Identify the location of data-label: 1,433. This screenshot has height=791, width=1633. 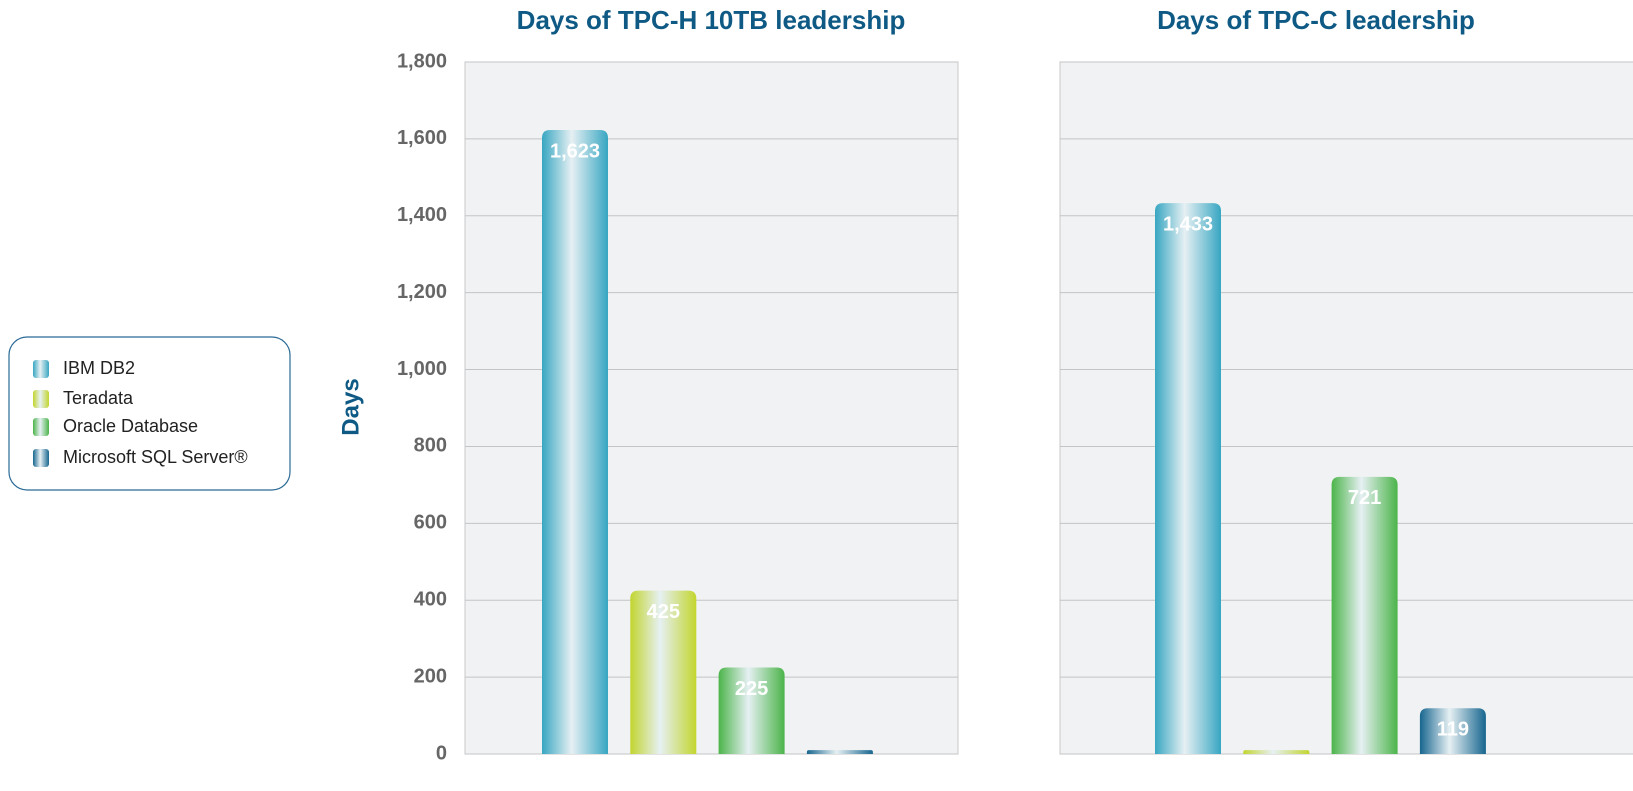
(1188, 224).